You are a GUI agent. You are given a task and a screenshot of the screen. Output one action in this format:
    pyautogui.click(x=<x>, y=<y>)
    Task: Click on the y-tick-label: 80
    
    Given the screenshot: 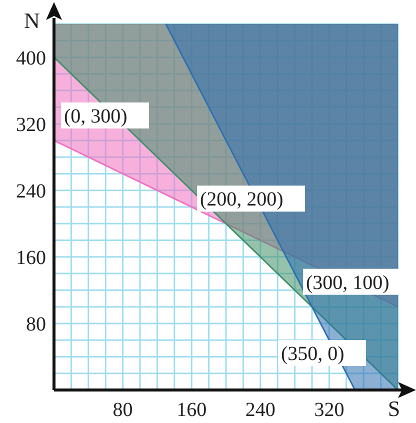 What is the action you would take?
    pyautogui.click(x=36, y=324)
    